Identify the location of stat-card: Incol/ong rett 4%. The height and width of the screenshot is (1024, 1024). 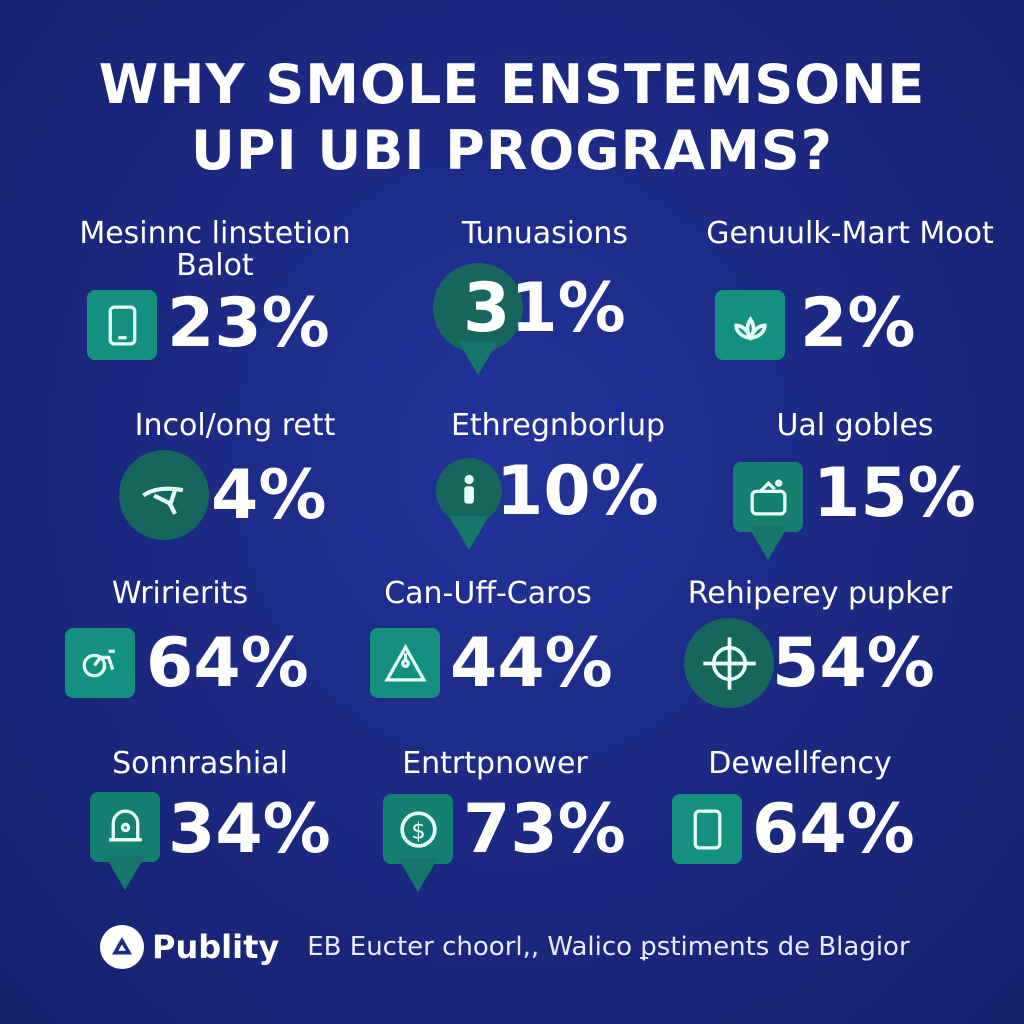
(235, 490).